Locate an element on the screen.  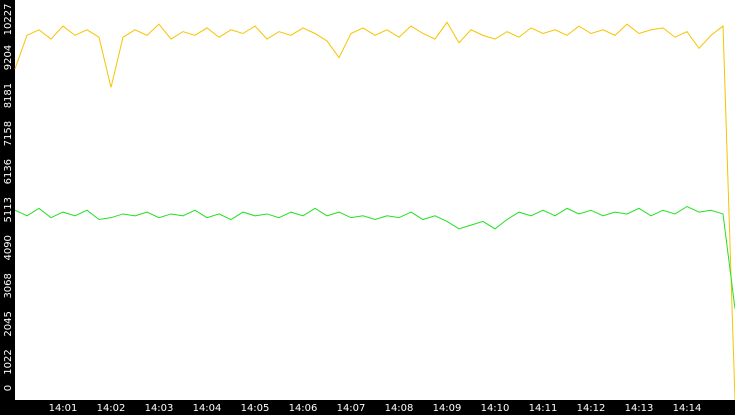
x-tick-label: 14:05 is located at coordinates (255, 408).